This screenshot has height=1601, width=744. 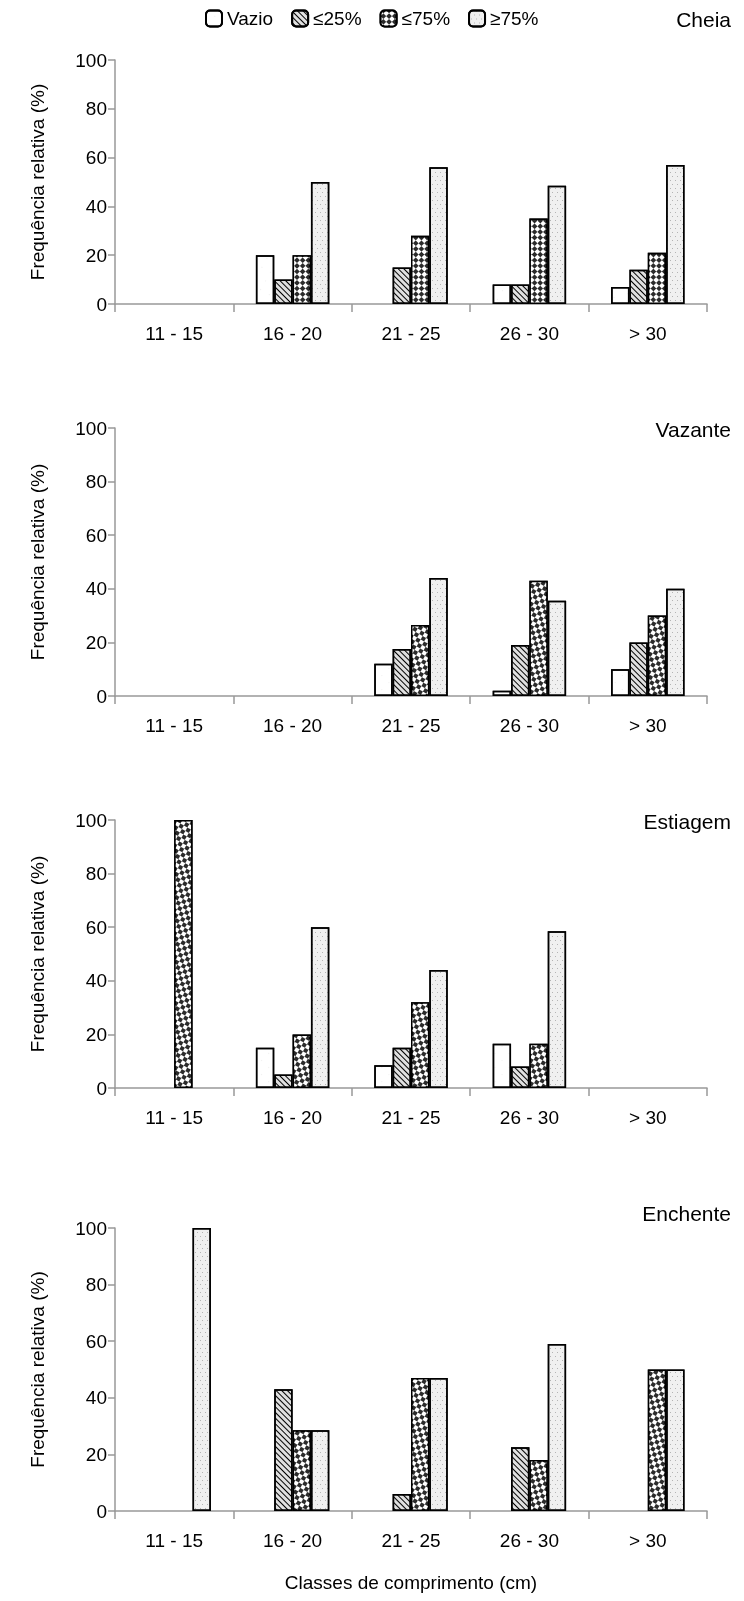 What do you see at coordinates (704, 19) in the screenshot?
I see `chart-title: Cheia` at bounding box center [704, 19].